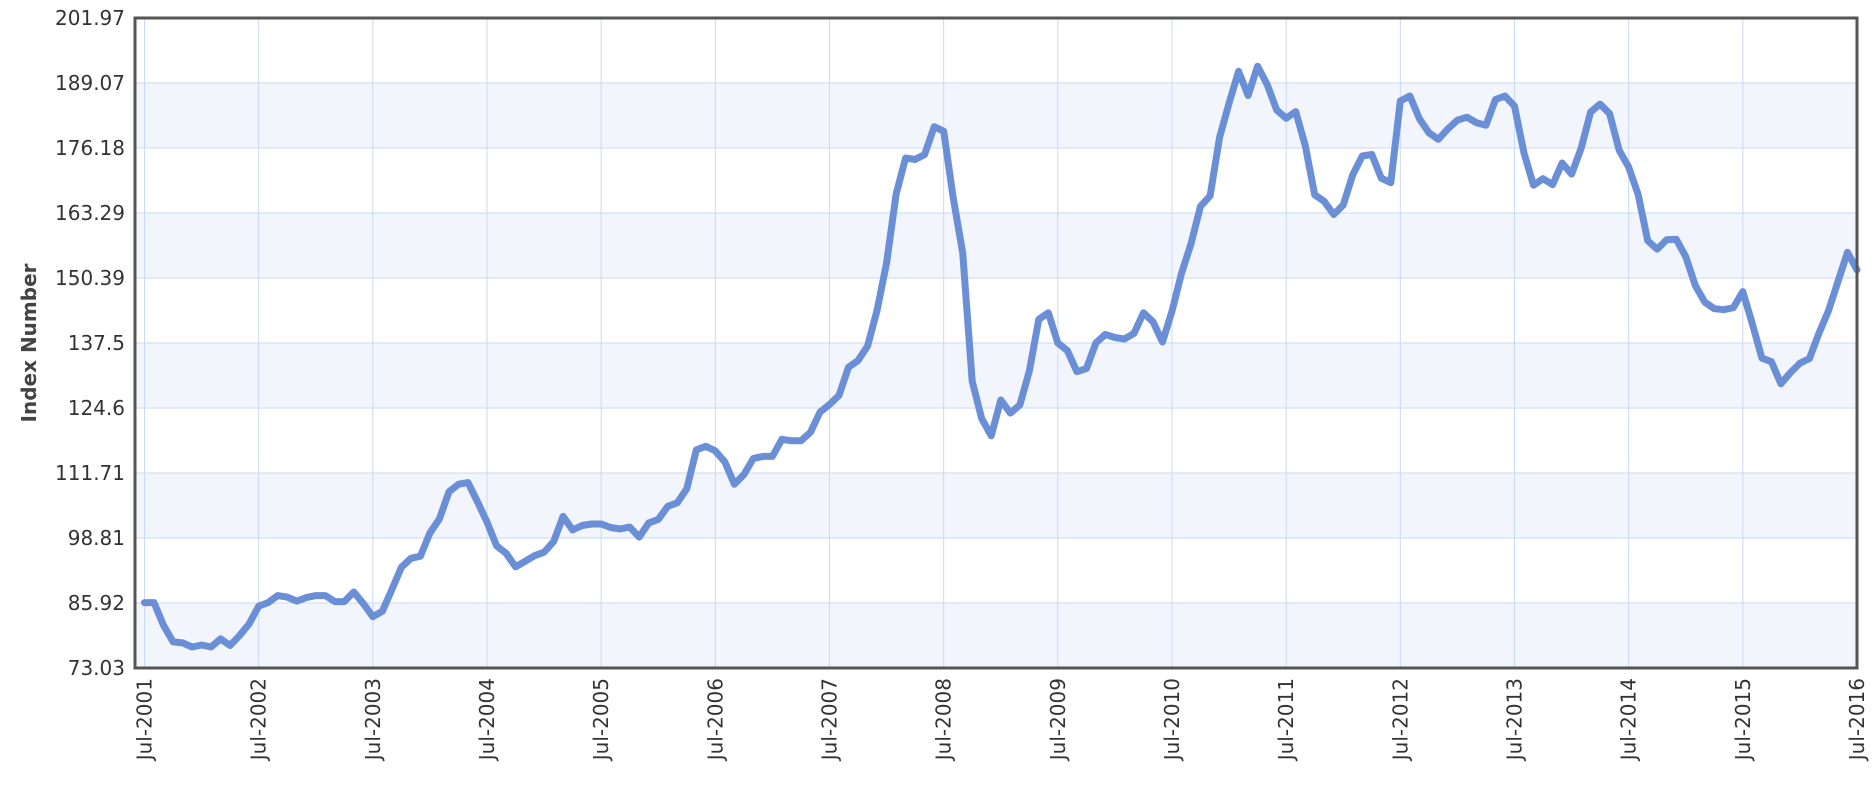 This screenshot has height=794, width=1874. Describe the element at coordinates (1172, 720) in the screenshot. I see `x-tick-label: Jul-2010` at that location.